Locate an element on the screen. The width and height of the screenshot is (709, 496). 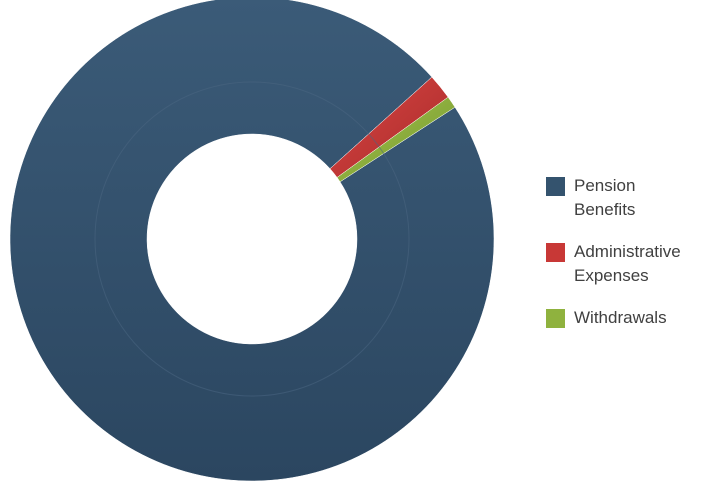
legend-label-administrative-expenses: Administrative Expenses is located at coordinates (627, 263).